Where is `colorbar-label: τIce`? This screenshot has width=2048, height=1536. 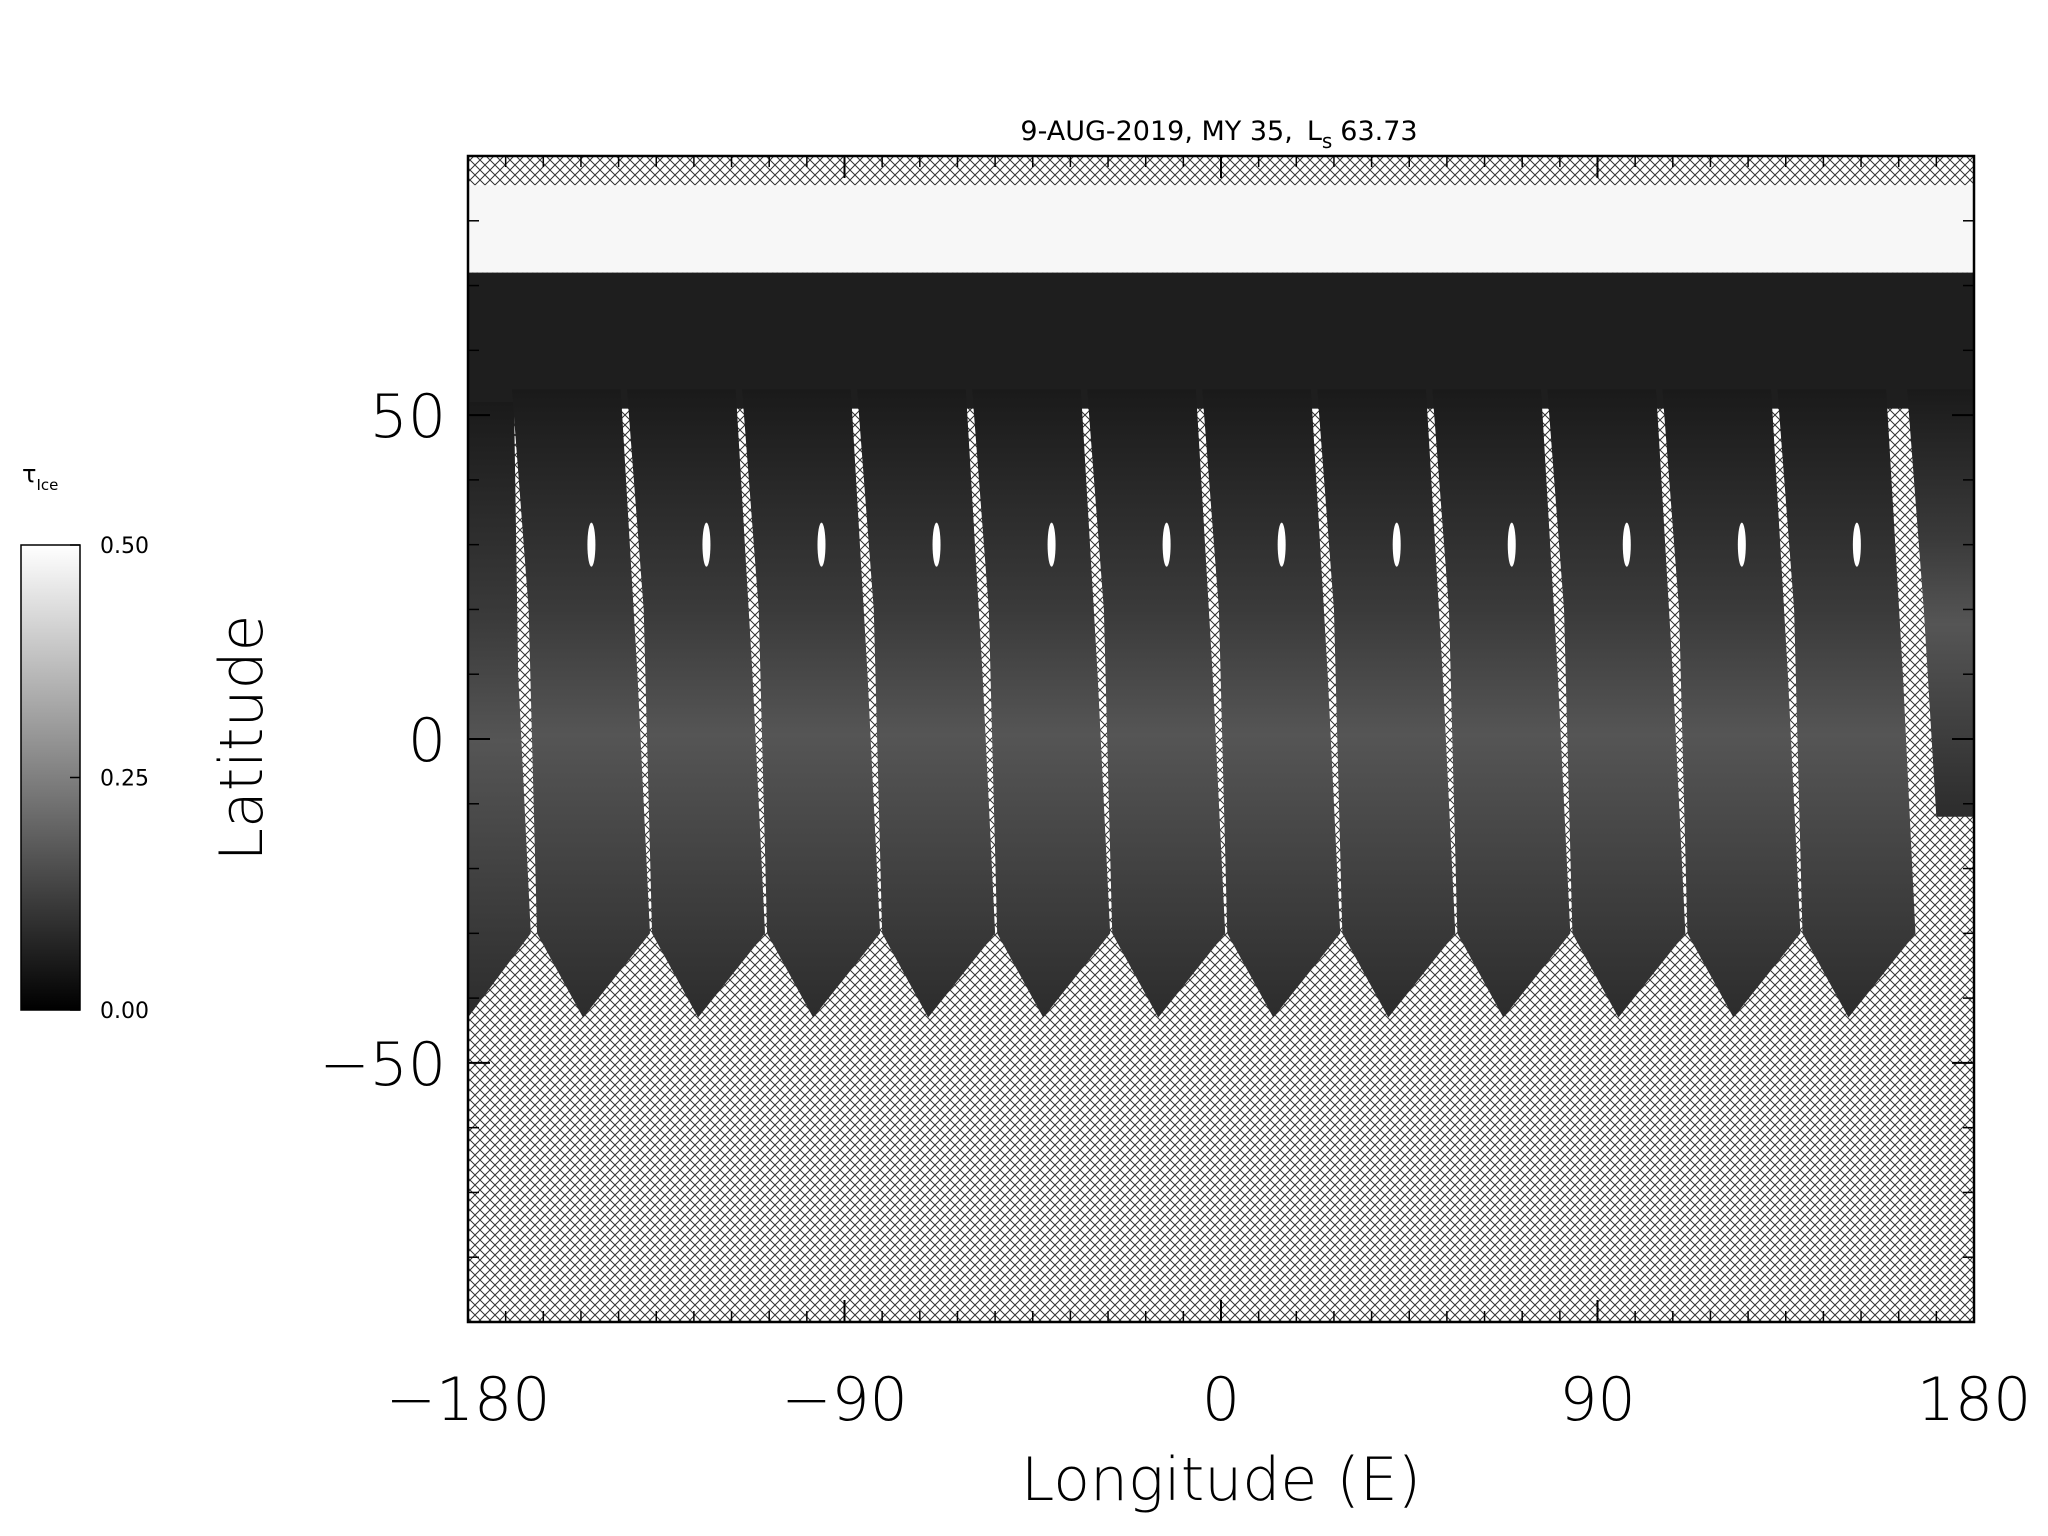 colorbar-label: τIce is located at coordinates (40, 477).